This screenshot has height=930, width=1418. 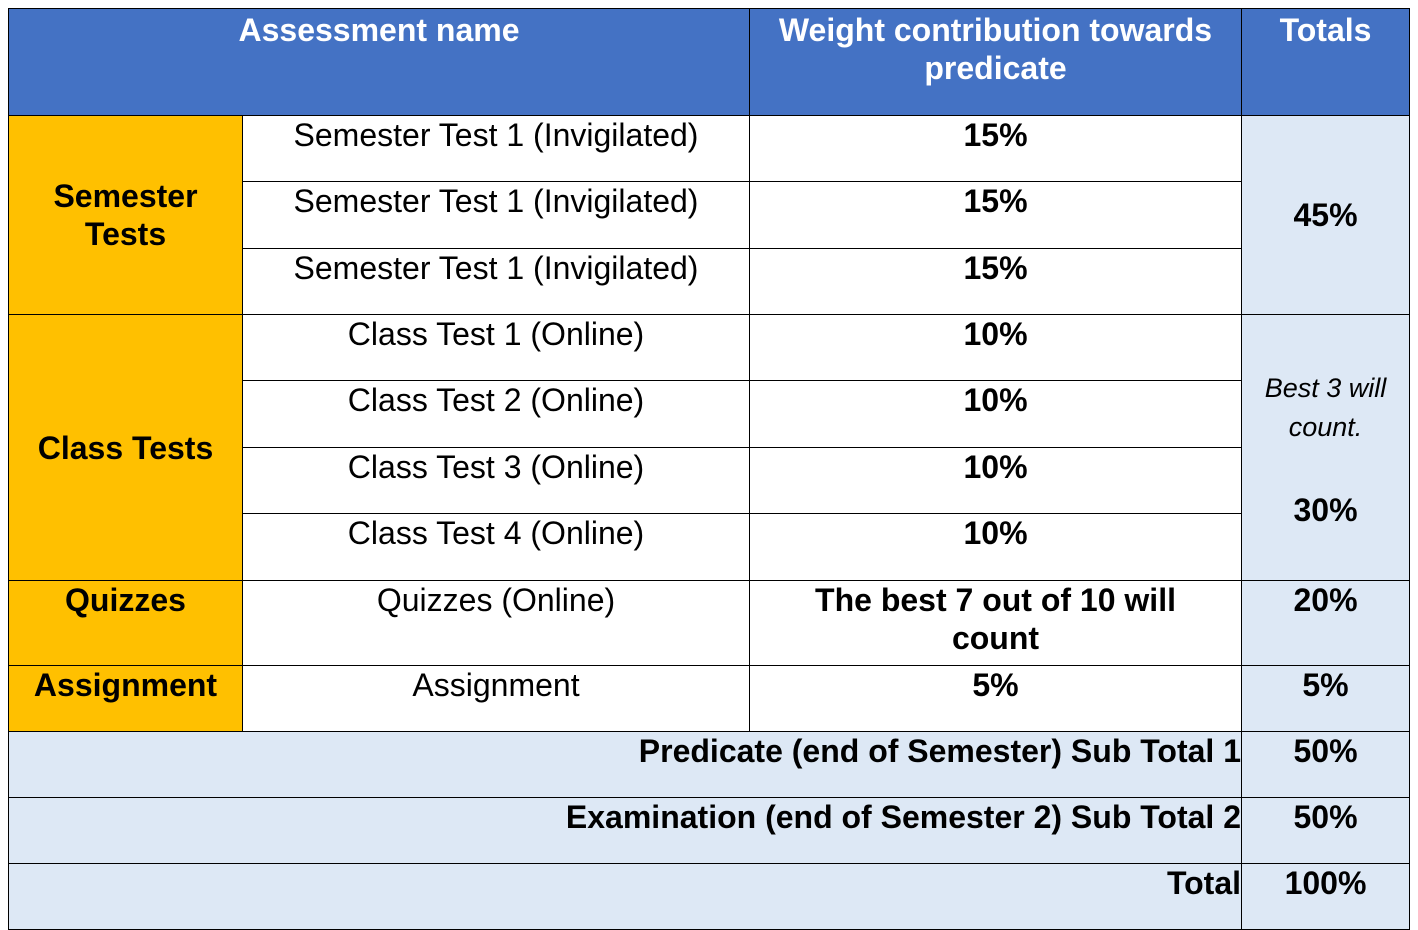 I want to click on class-tests-total-value: 30%, so click(x=1325, y=509).